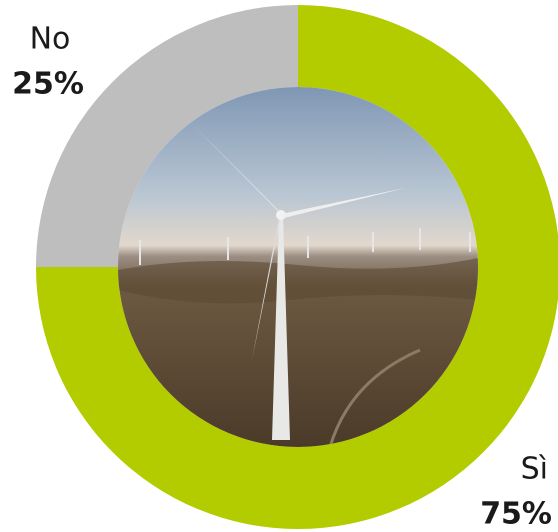 This screenshot has height=532, width=558. I want to click on slice-label: No, so click(50, 39).